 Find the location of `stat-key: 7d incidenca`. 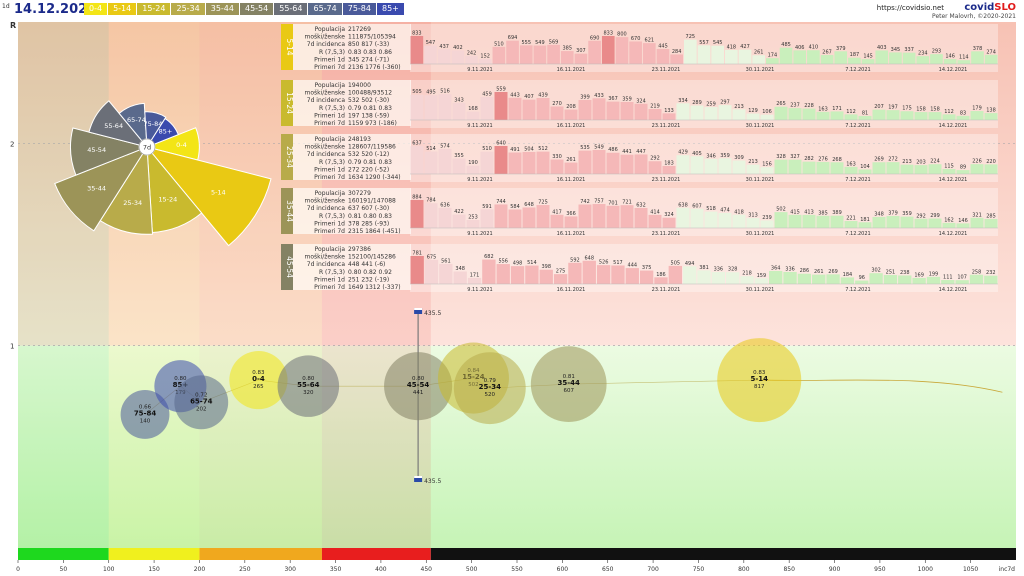

stat-key: 7d incidenca is located at coordinates (326, 44).